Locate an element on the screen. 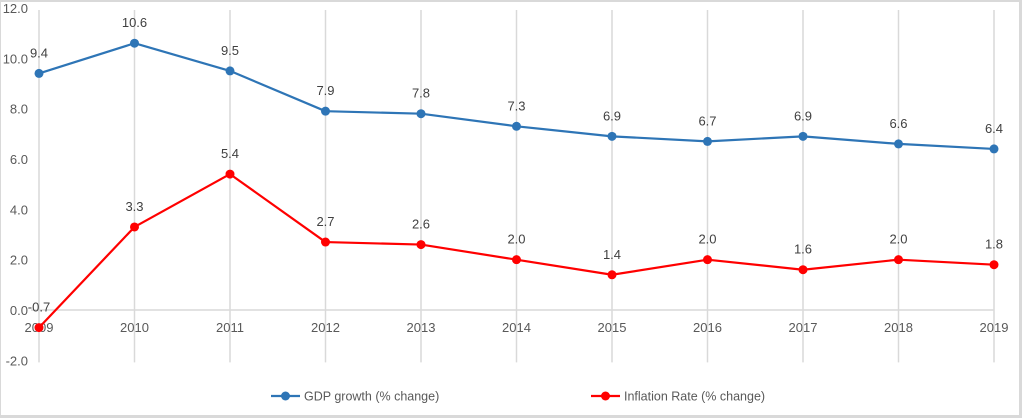 This screenshot has width=1024, height=420. y-tick-label: 0.0 is located at coordinates (19, 310).